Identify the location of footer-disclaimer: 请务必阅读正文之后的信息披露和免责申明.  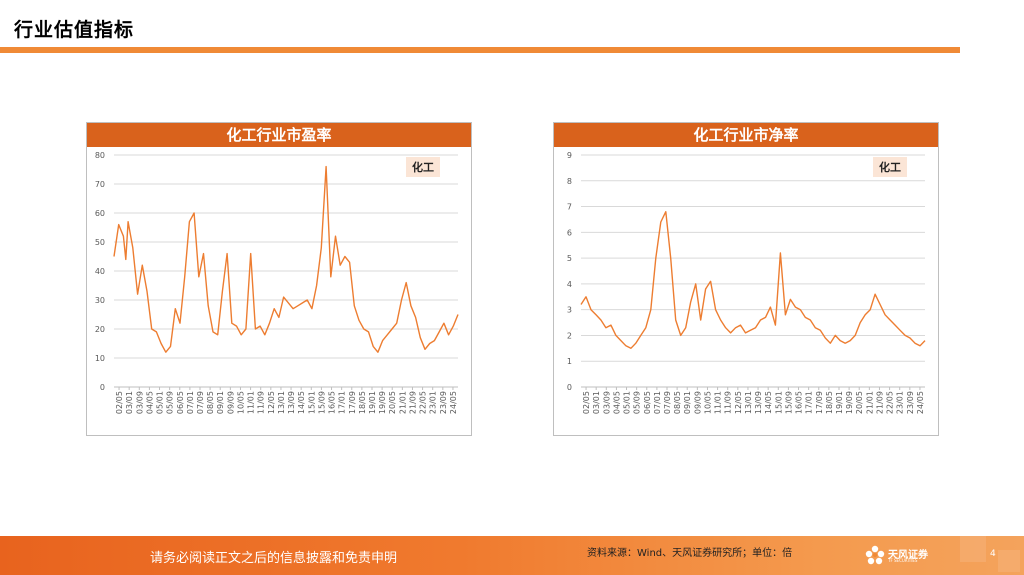
(274, 558).